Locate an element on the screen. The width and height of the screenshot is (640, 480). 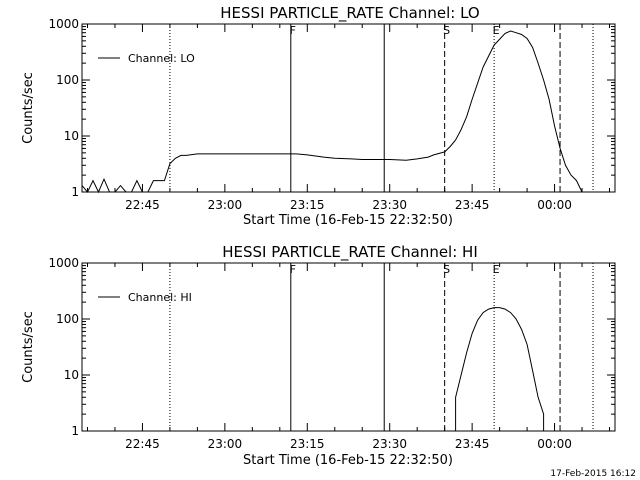
legend-entry: Channel: HI is located at coordinates (160, 297).